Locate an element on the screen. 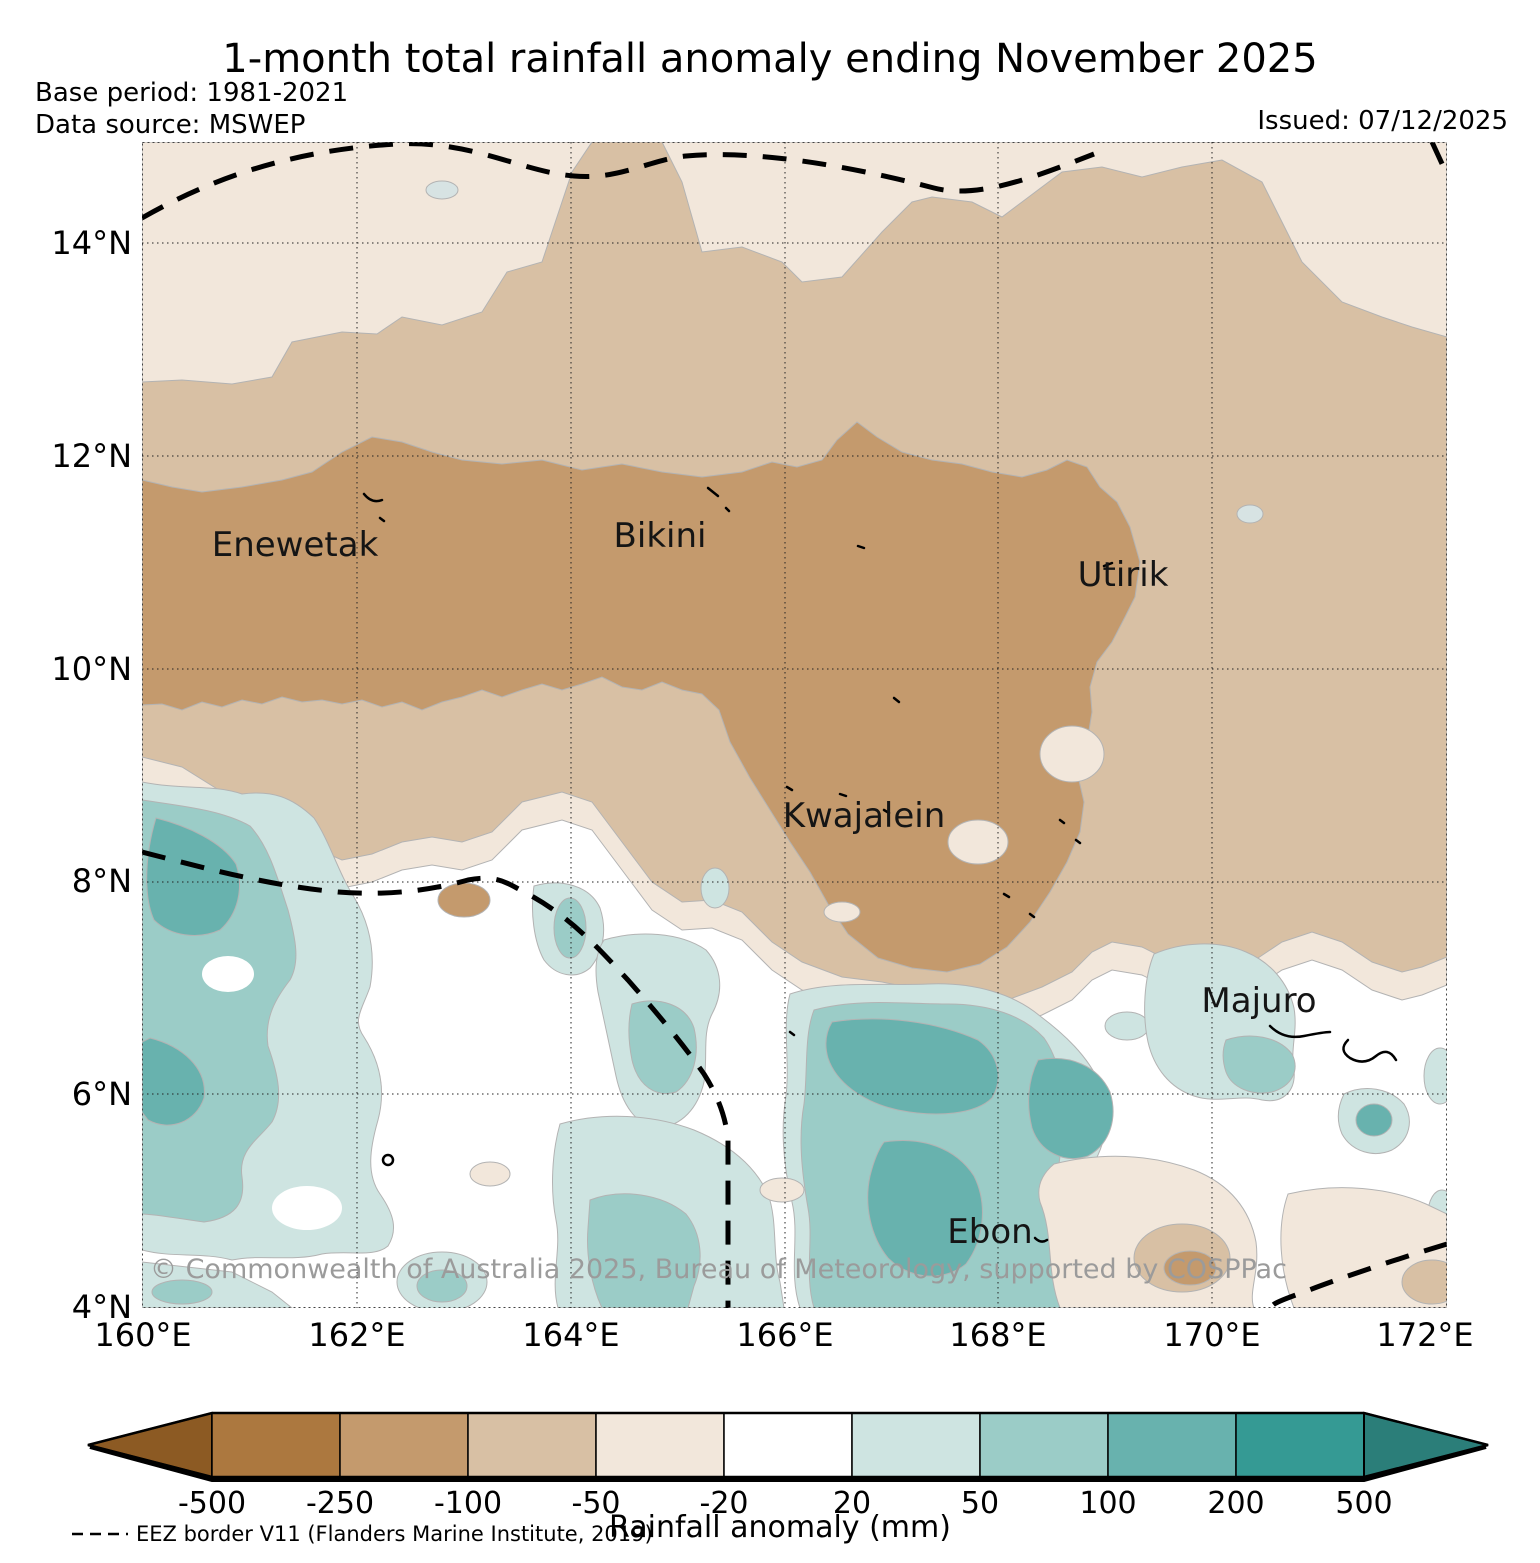 The height and width of the screenshot is (1563, 1540). x-tick-166°E: 166°E is located at coordinates (785, 1335).